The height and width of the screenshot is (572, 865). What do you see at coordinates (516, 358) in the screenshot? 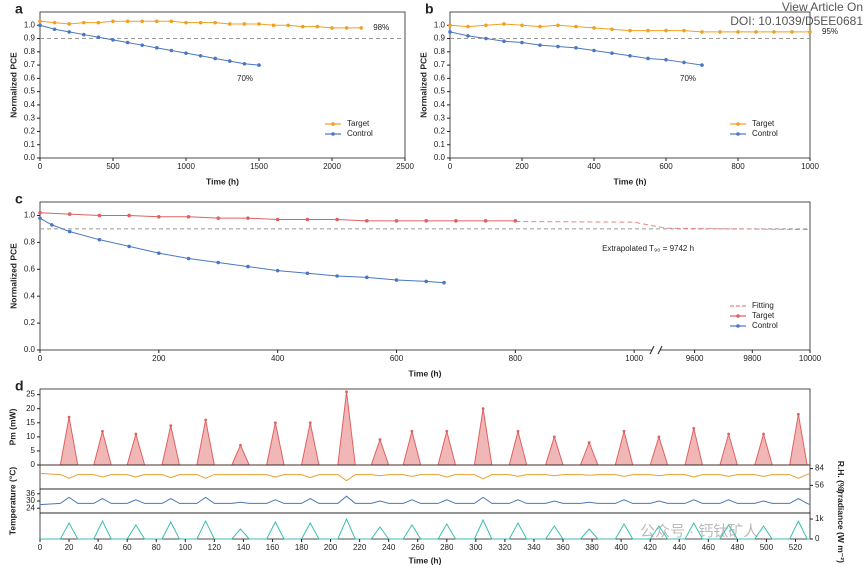
I see `x-tick-label: 800` at bounding box center [516, 358].